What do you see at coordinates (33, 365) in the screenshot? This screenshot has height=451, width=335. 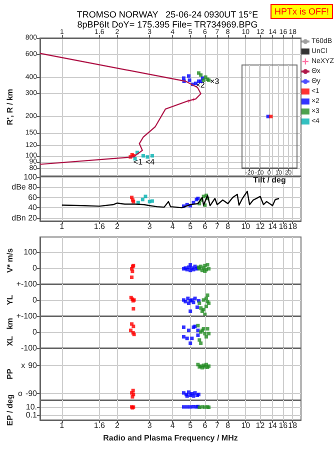 I see `y-tick-label: 90` at bounding box center [33, 365].